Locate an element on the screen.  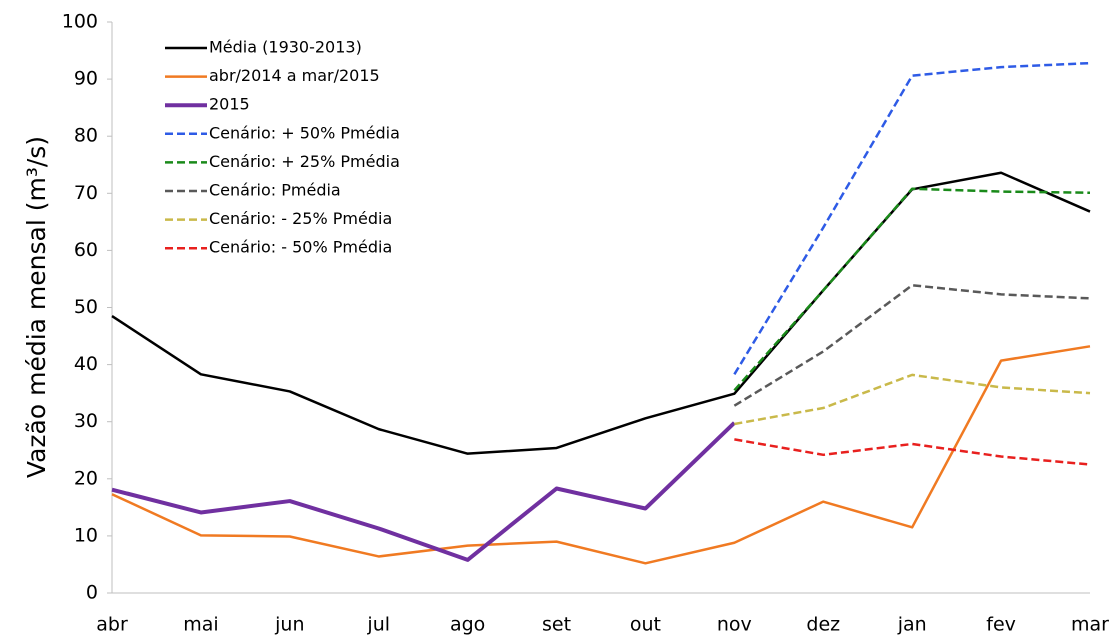
legend-label: Cenário: + 50% Pmédia is located at coordinates (304, 132).